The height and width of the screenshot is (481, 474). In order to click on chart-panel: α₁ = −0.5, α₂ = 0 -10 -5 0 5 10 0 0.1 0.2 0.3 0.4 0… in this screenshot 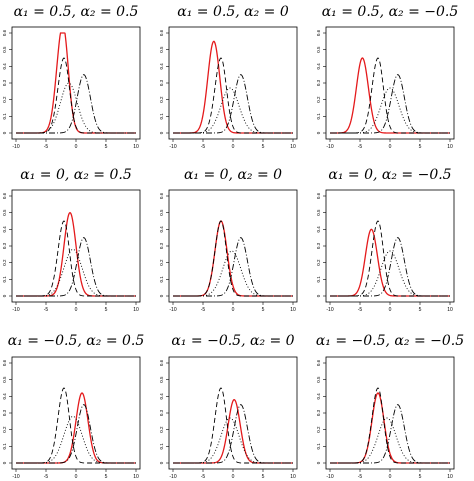, I will do `click(228, 406)`.